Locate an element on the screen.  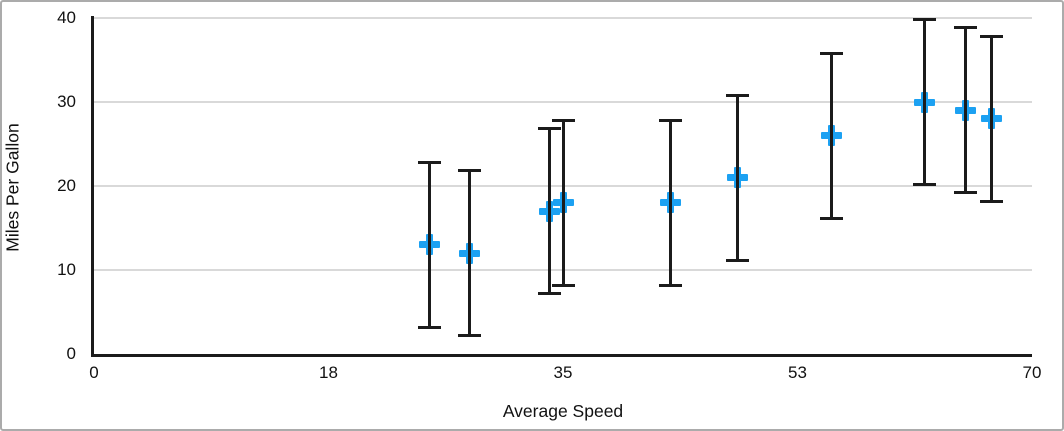
x-axis-title: Average Speed is located at coordinates (563, 411).